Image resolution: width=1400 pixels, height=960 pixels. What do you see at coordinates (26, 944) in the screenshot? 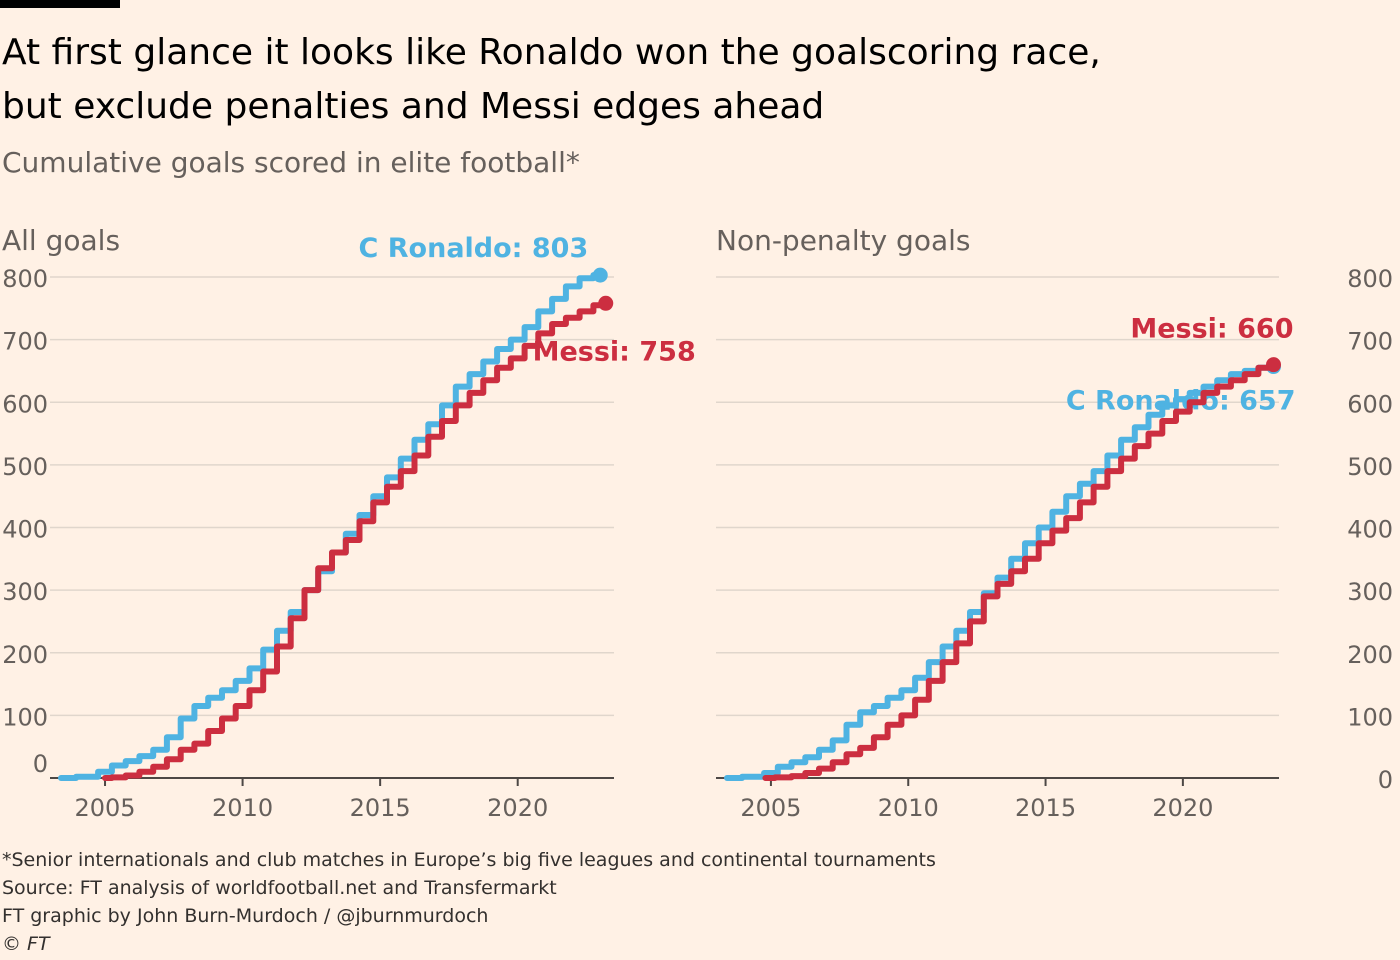
I see `footnote-copyright: © FT` at bounding box center [26, 944].